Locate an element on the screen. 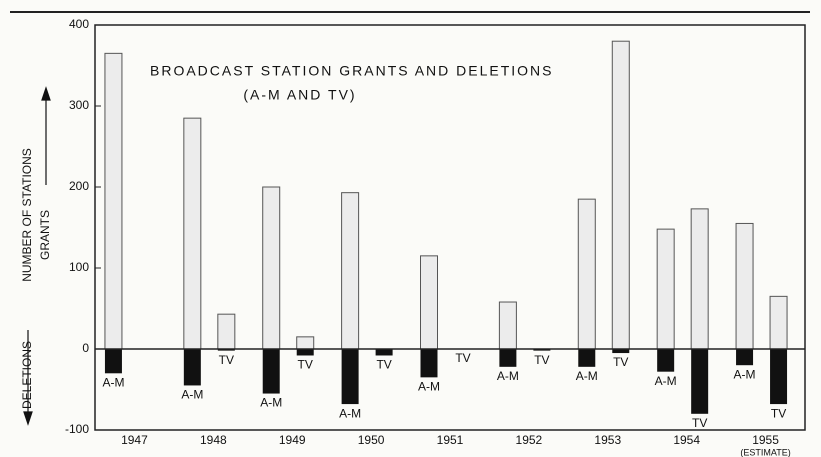  category-note: (ESTIMATE) is located at coordinates (765, 452).